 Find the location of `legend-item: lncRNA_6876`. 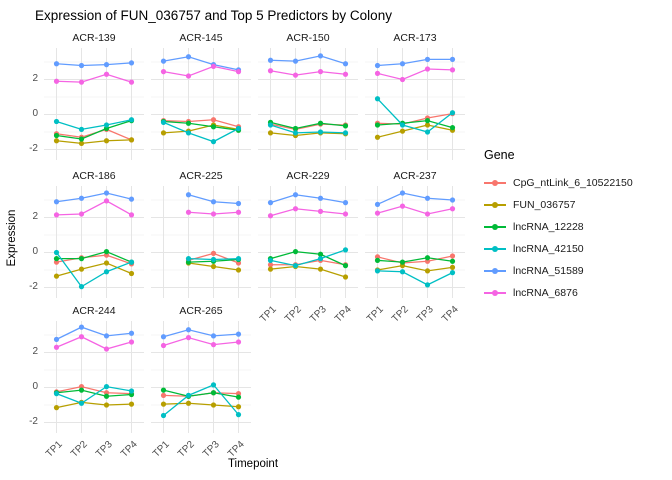

legend-item: lncRNA_6876 is located at coordinates (558, 293).